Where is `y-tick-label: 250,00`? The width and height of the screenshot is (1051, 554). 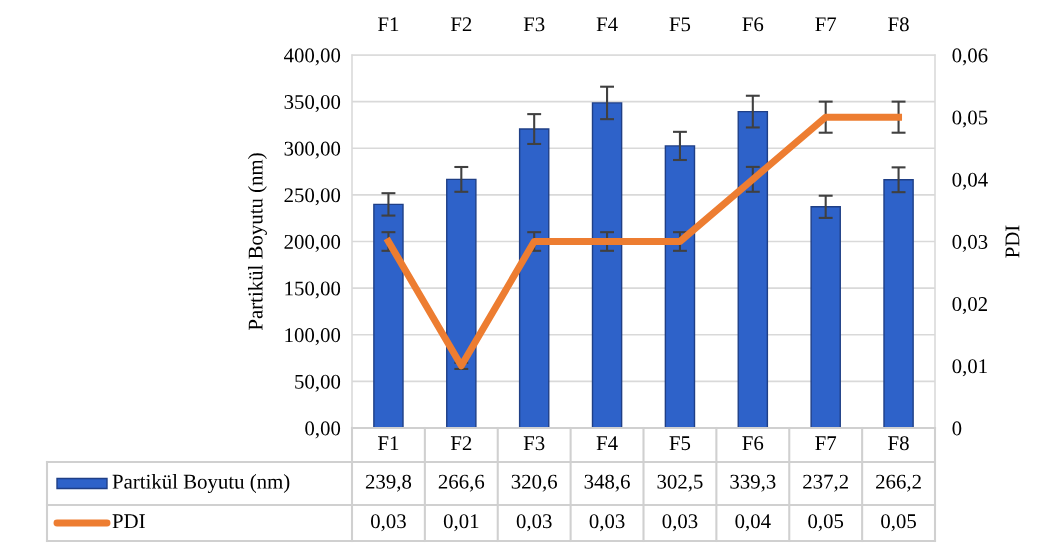 y-tick-label: 250,00 is located at coordinates (312, 197).